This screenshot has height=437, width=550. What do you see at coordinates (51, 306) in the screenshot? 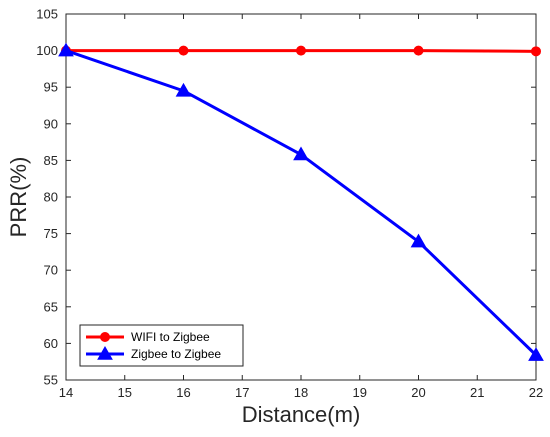
I see `y-tick-label: 65` at bounding box center [51, 306].